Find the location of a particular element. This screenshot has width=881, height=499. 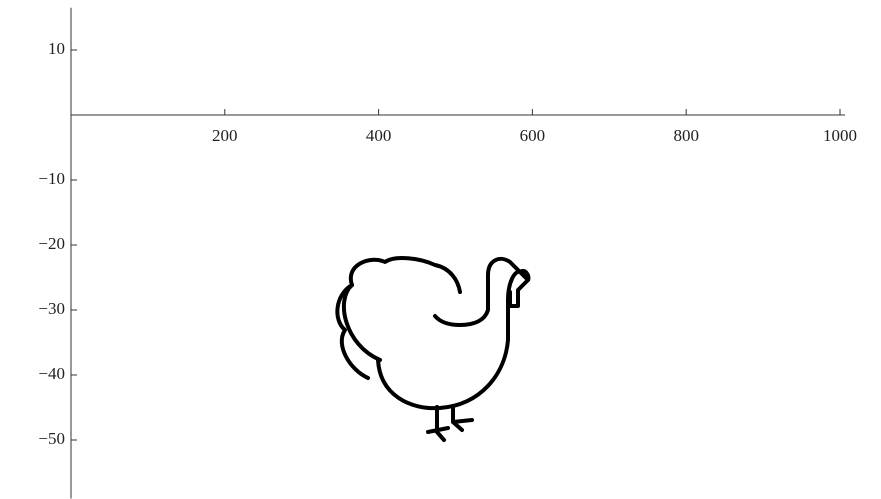

y-tick-label: −40 is located at coordinates (51, 373).